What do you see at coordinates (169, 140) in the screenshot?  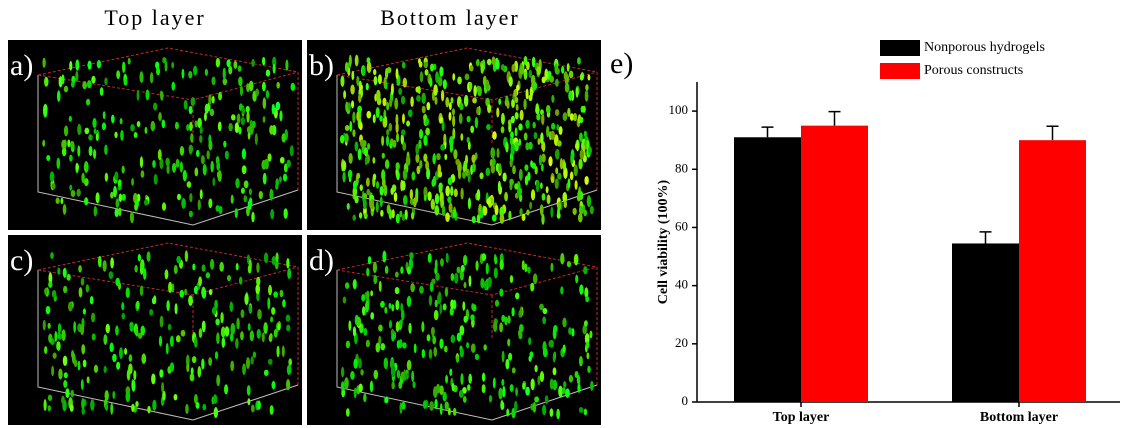 I see `cell-spots` at bounding box center [169, 140].